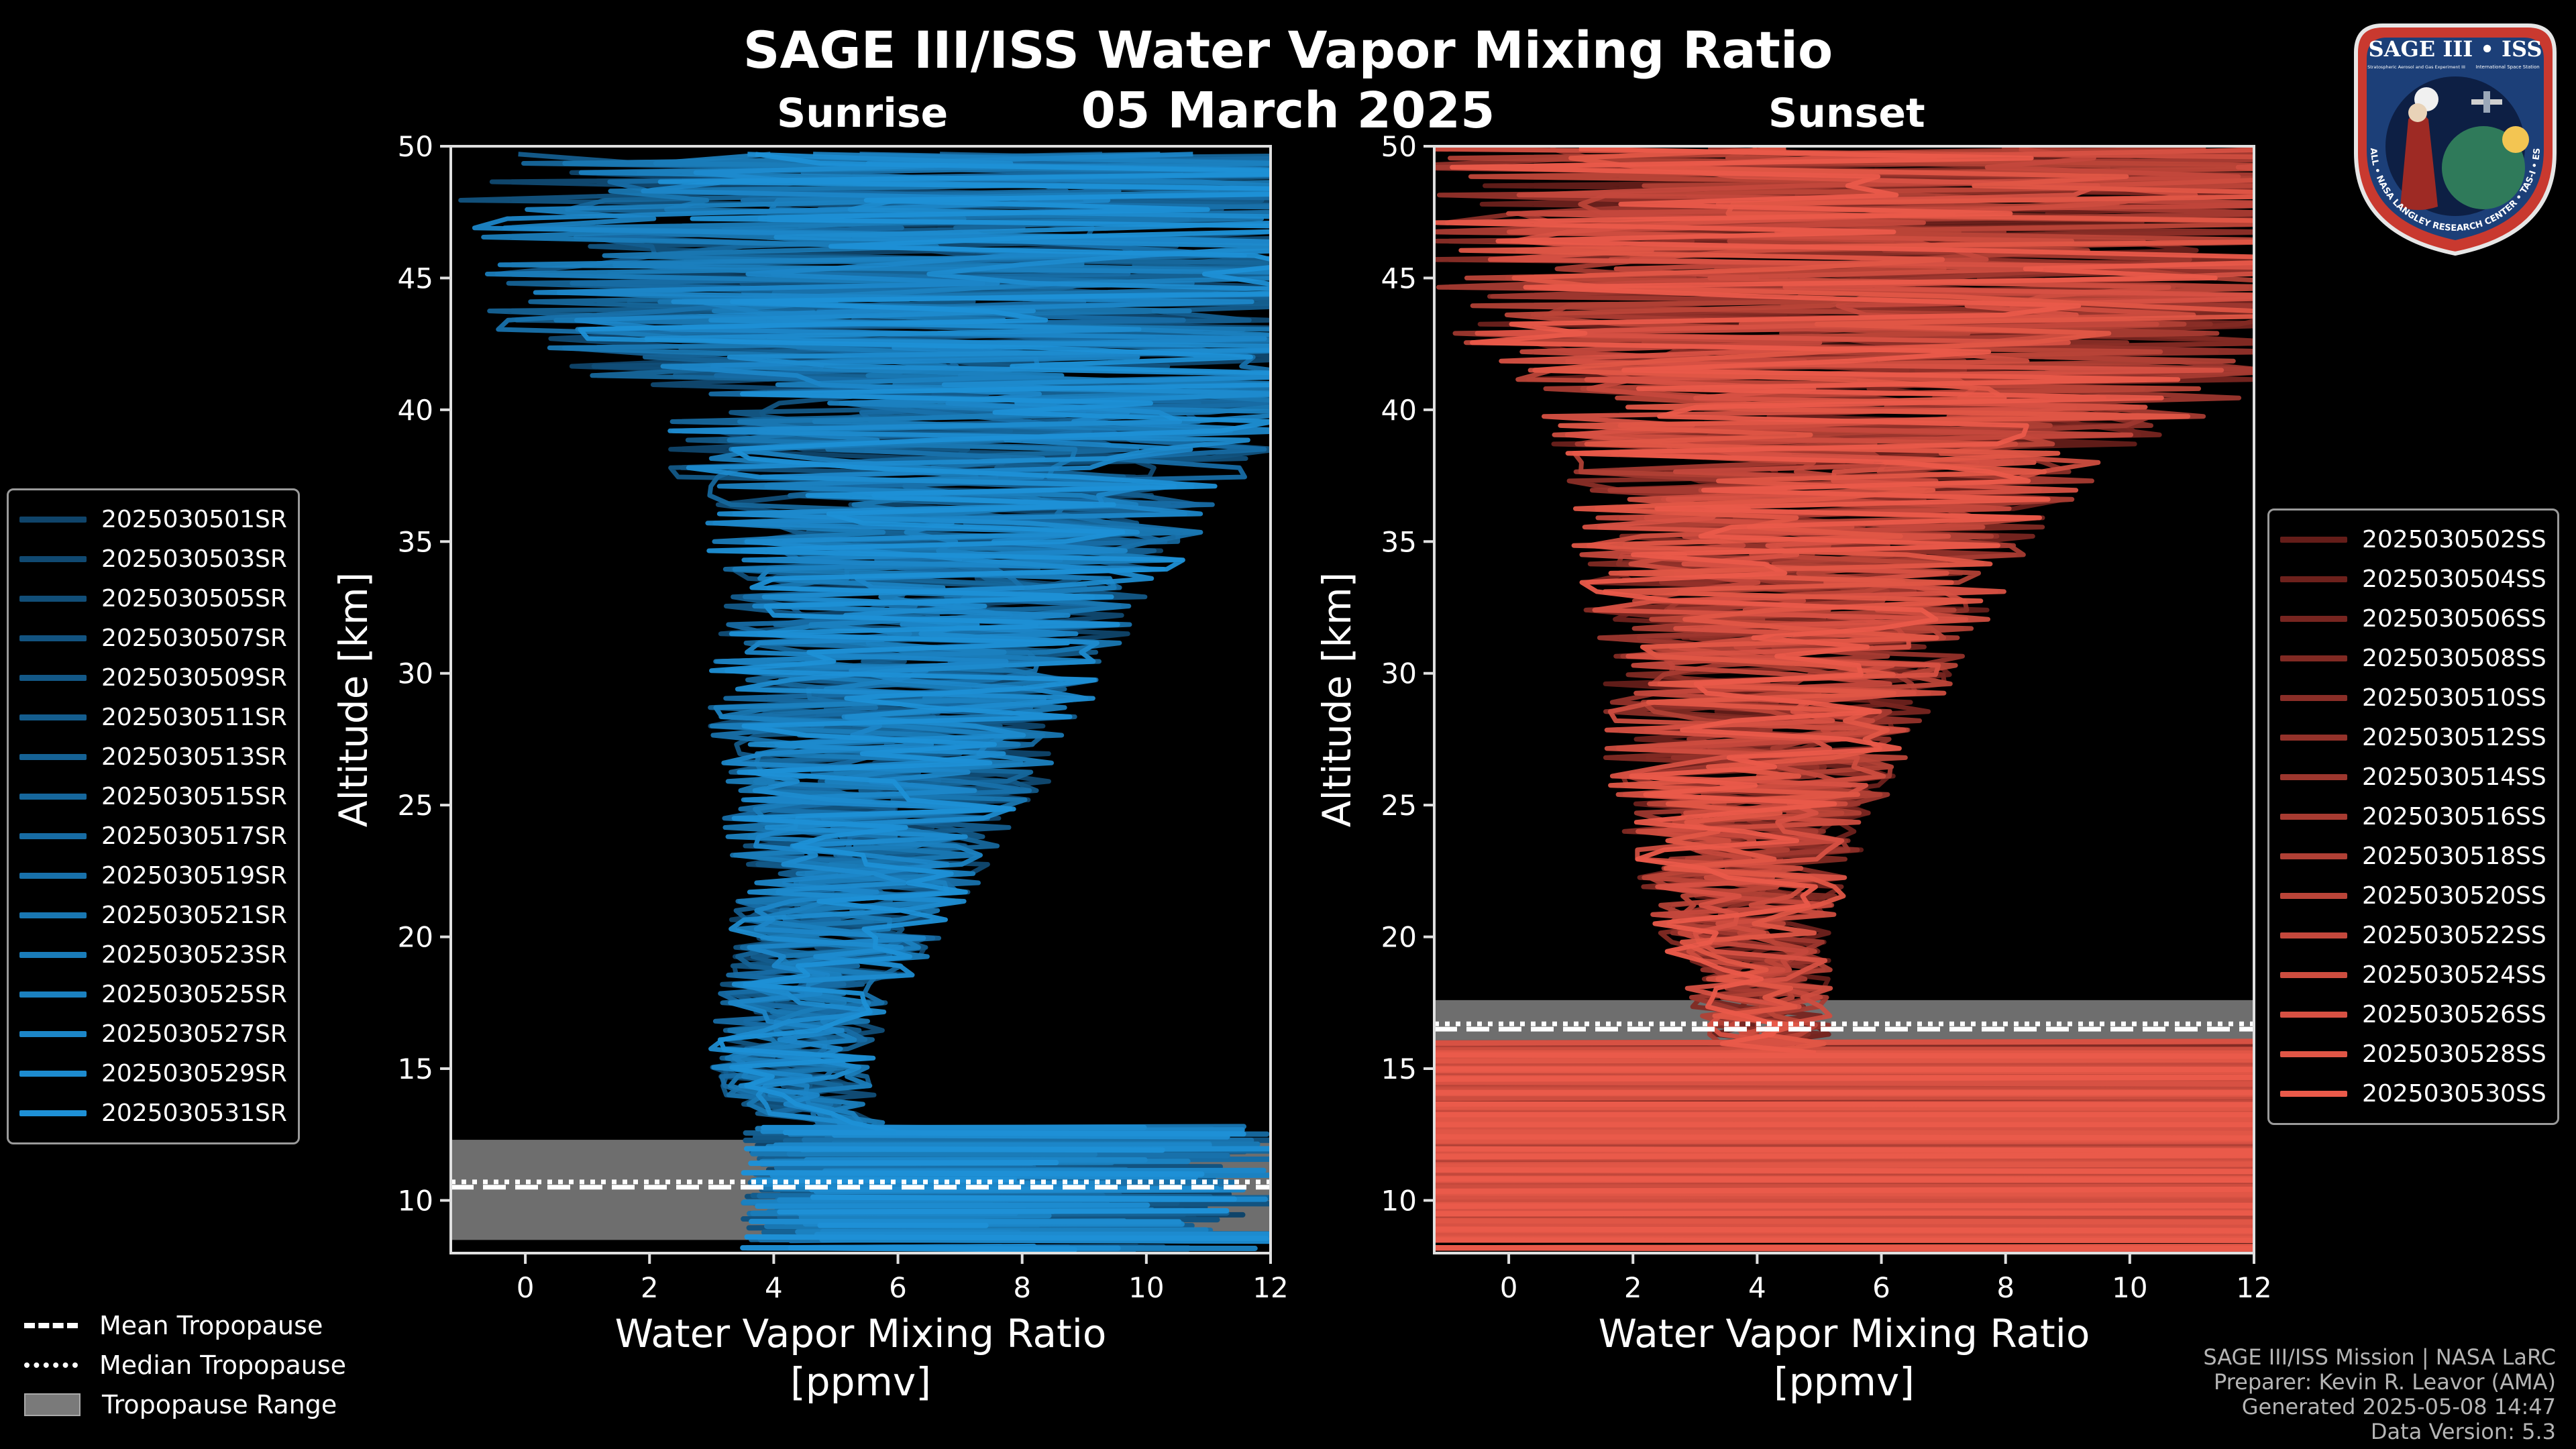 This screenshot has width=2576, height=1449. I want to click on legend-item-2025030530SS: 2025030530SS, so click(2413, 1094).